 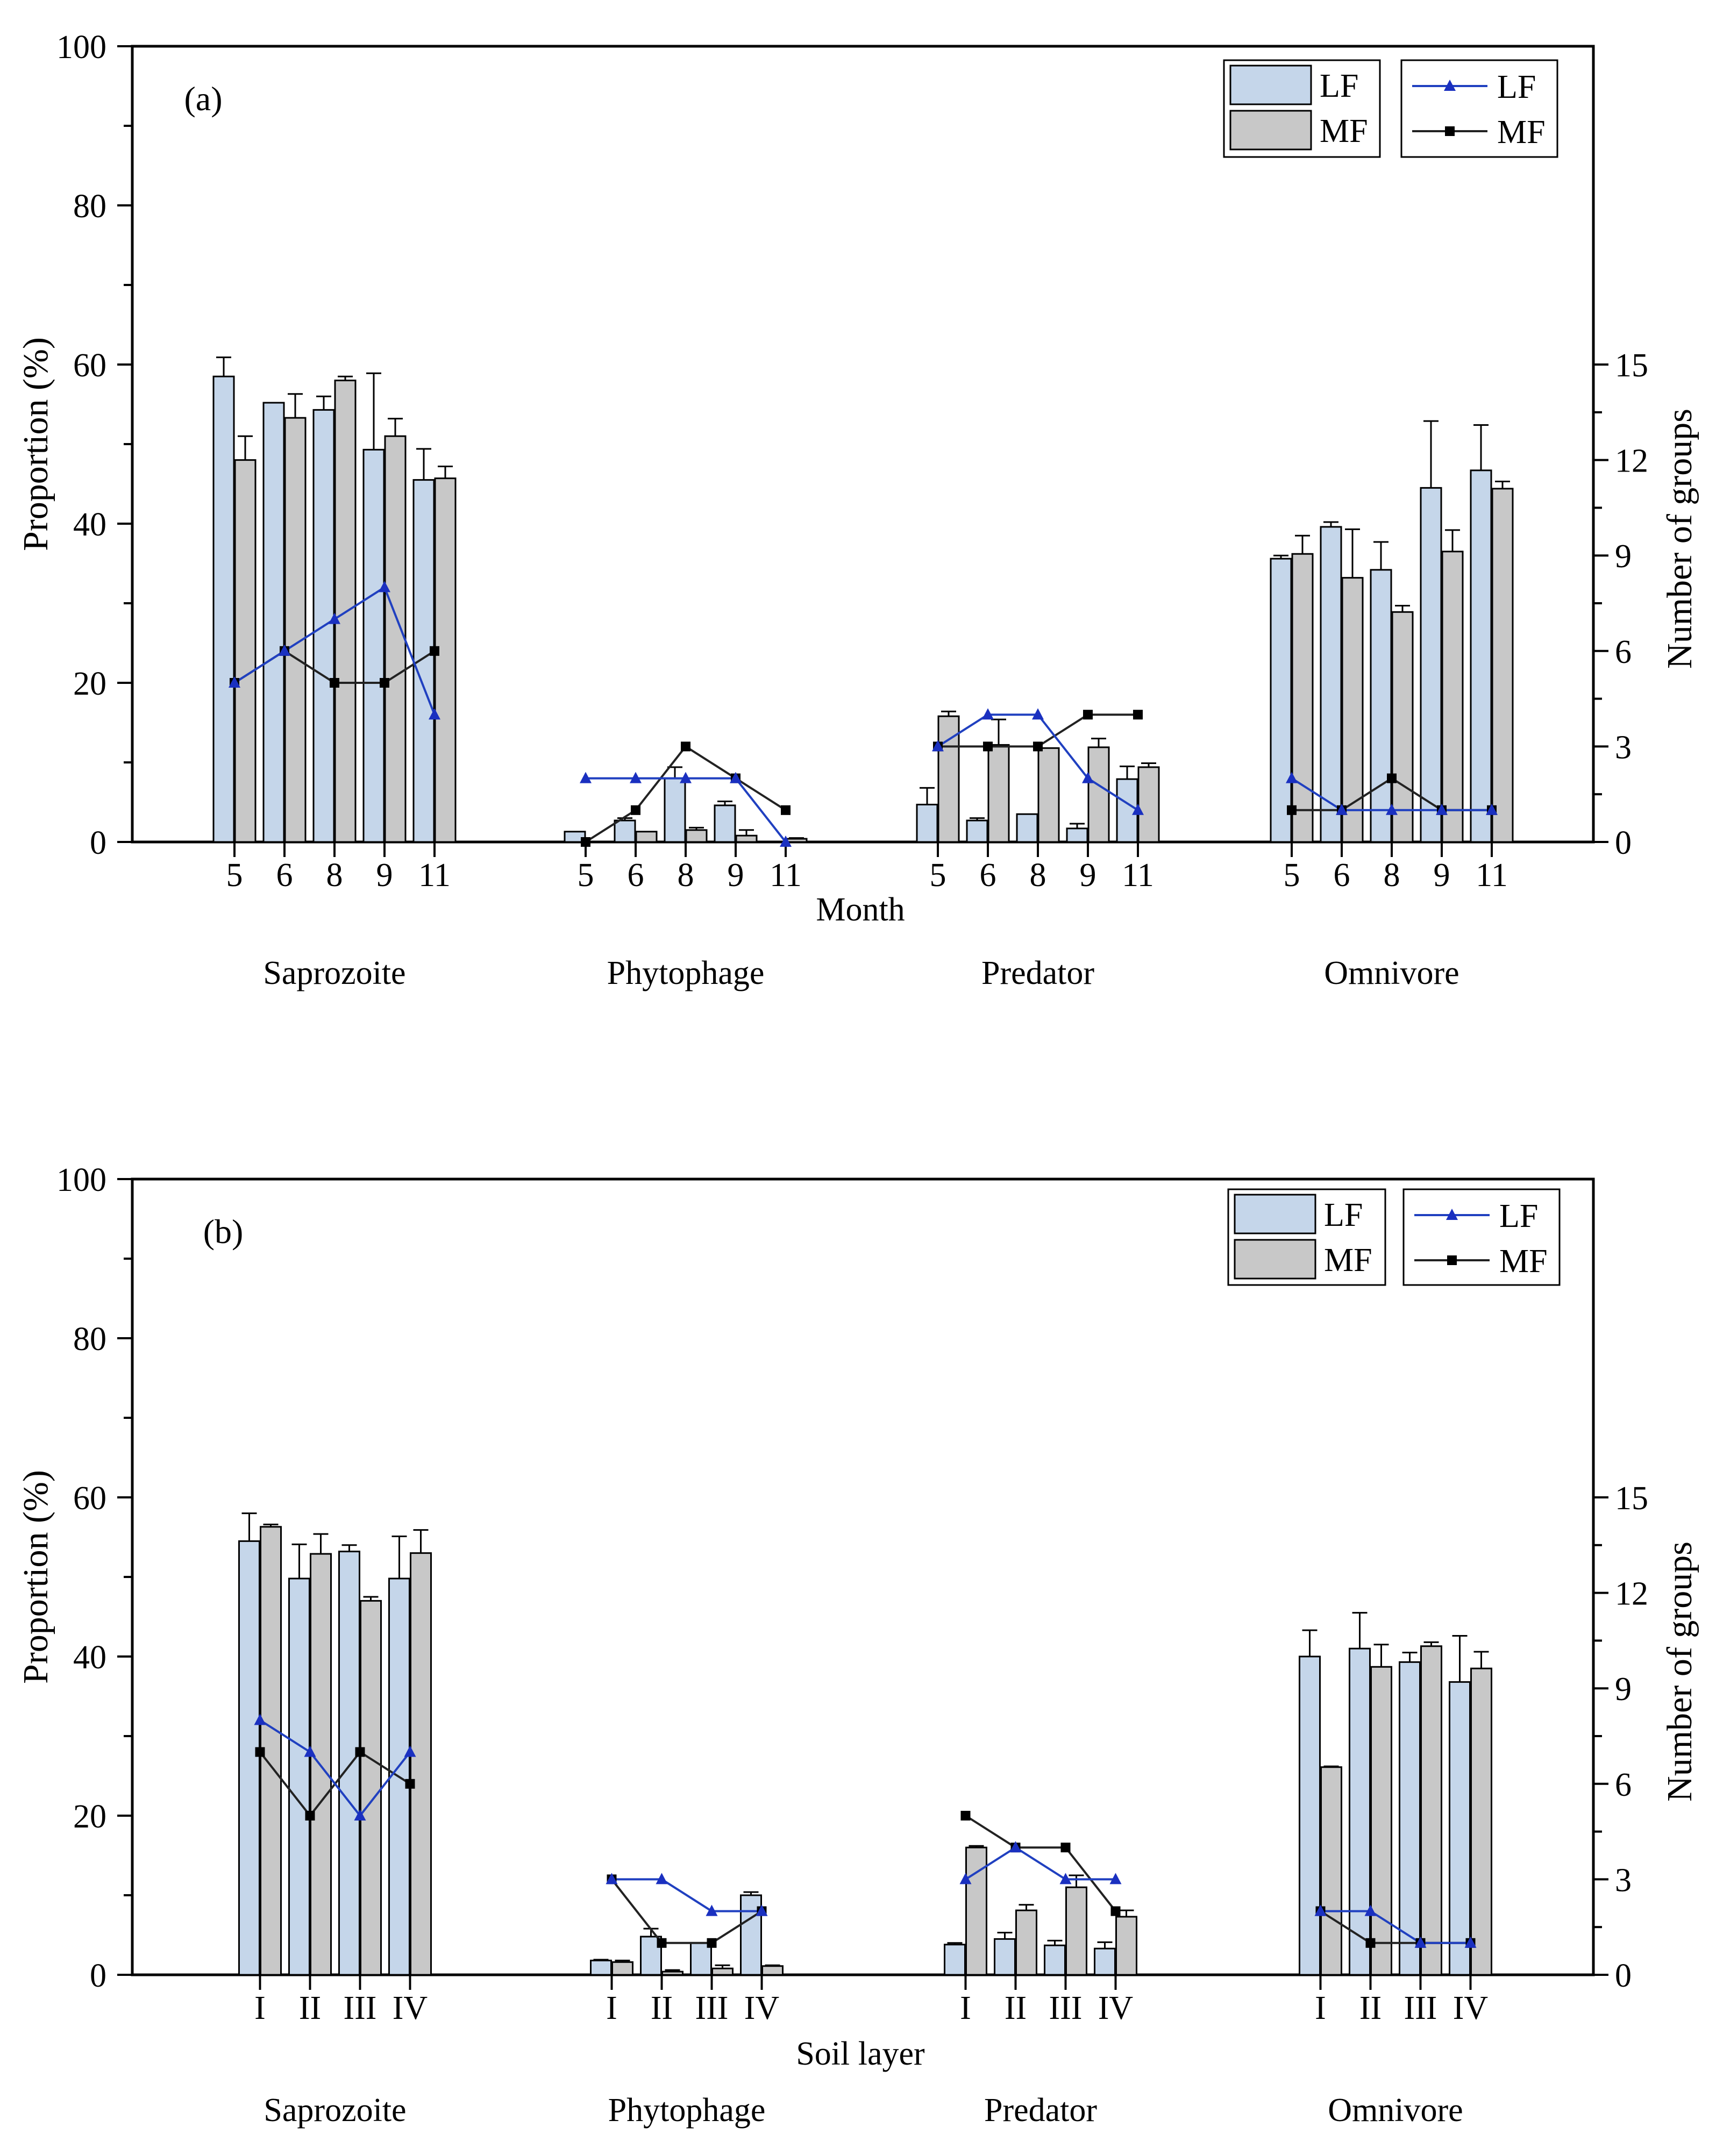 What do you see at coordinates (860, 2054) in the screenshot?
I see `x-axis-label: Soil layer` at bounding box center [860, 2054].